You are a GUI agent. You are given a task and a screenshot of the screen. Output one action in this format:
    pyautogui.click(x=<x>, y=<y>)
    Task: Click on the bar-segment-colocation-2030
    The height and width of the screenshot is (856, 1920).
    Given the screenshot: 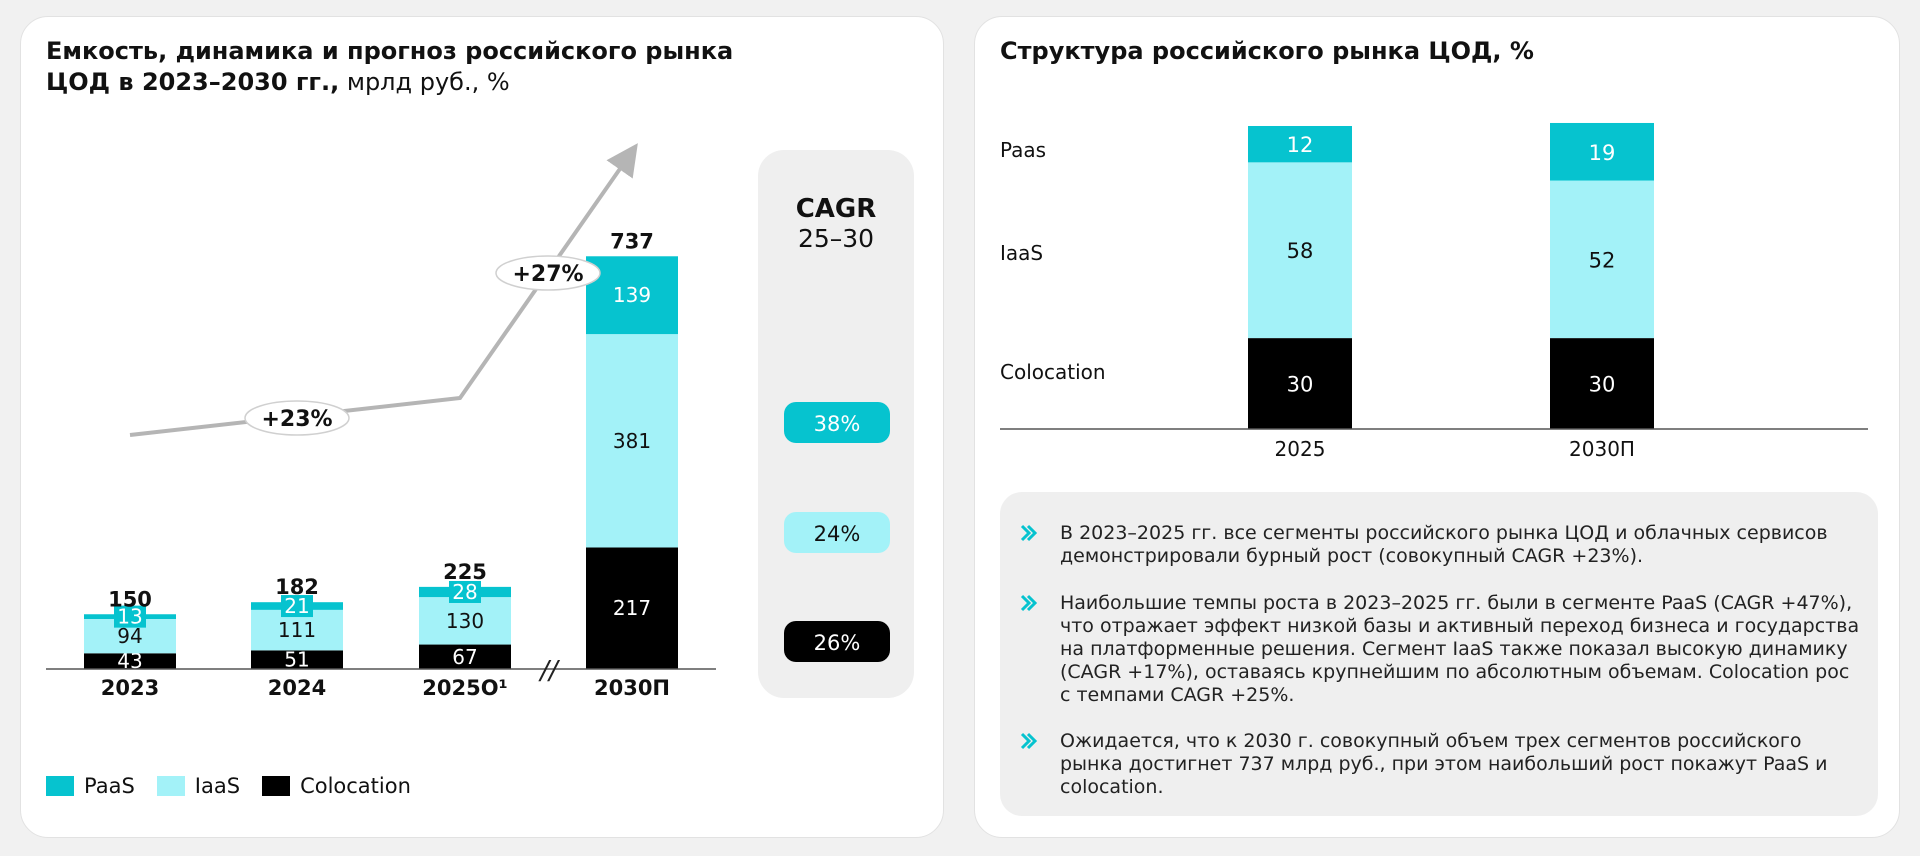 What is the action you would take?
    pyautogui.click(x=632, y=608)
    